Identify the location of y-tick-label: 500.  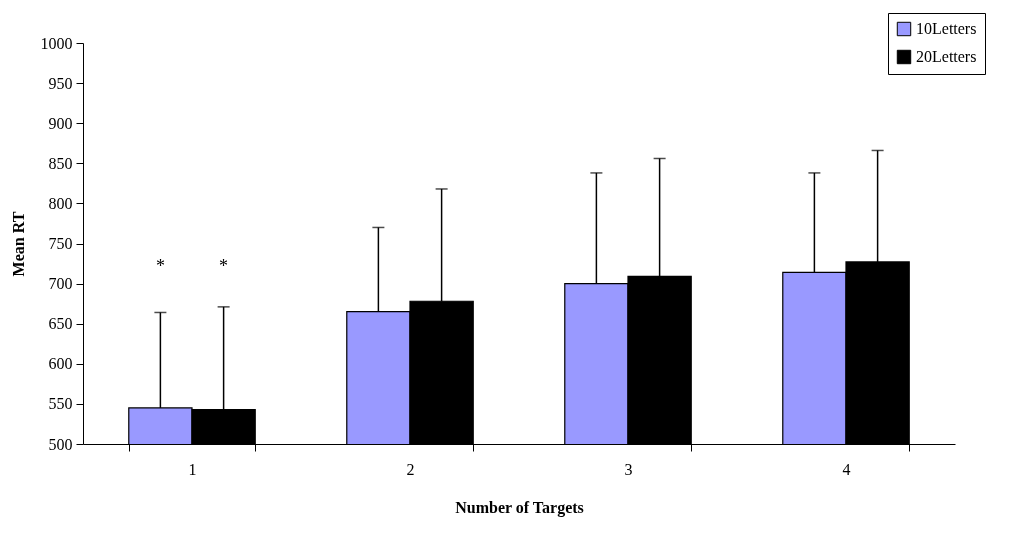
(60, 444).